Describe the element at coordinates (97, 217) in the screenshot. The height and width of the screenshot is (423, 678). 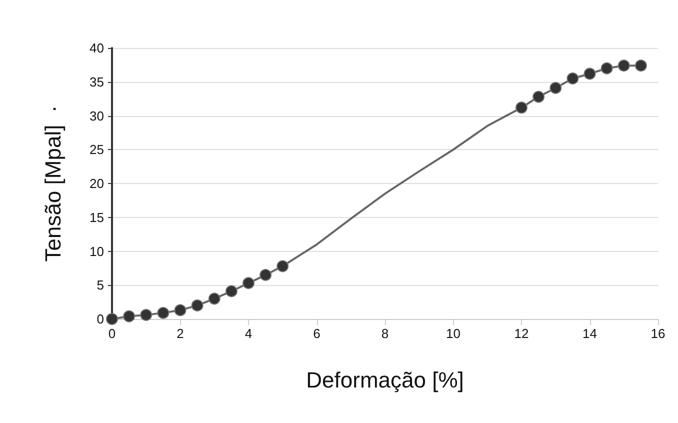
I see `y-tick-label: 15` at that location.